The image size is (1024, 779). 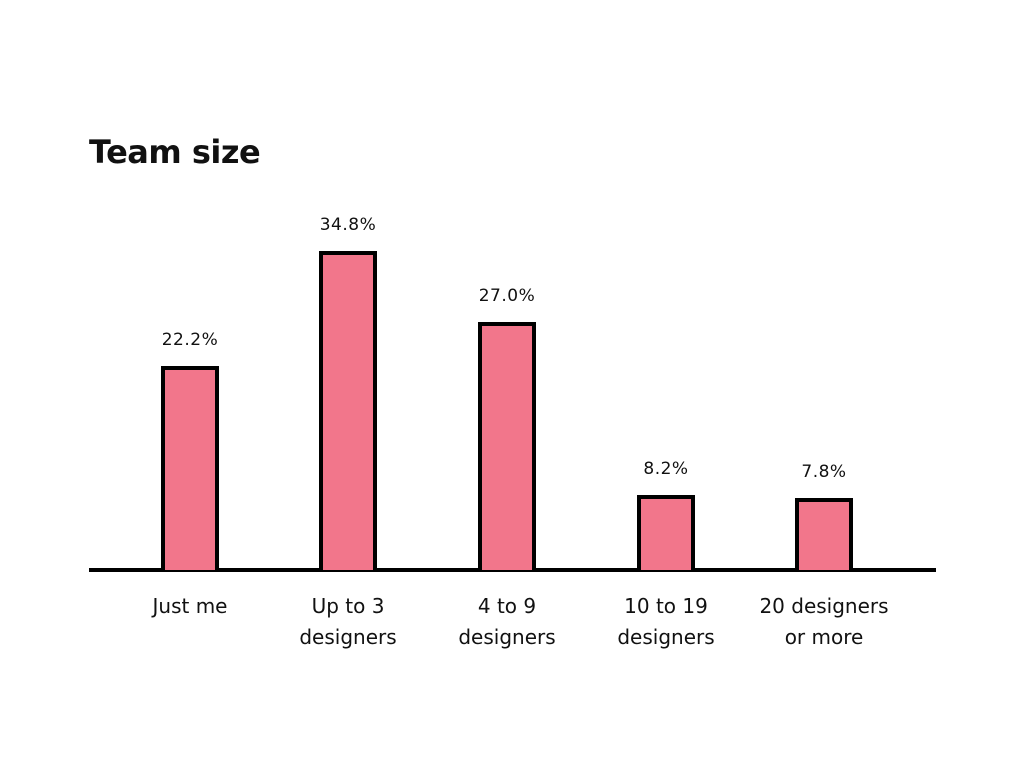 What do you see at coordinates (175, 152) in the screenshot?
I see `chart-title: Team size` at bounding box center [175, 152].